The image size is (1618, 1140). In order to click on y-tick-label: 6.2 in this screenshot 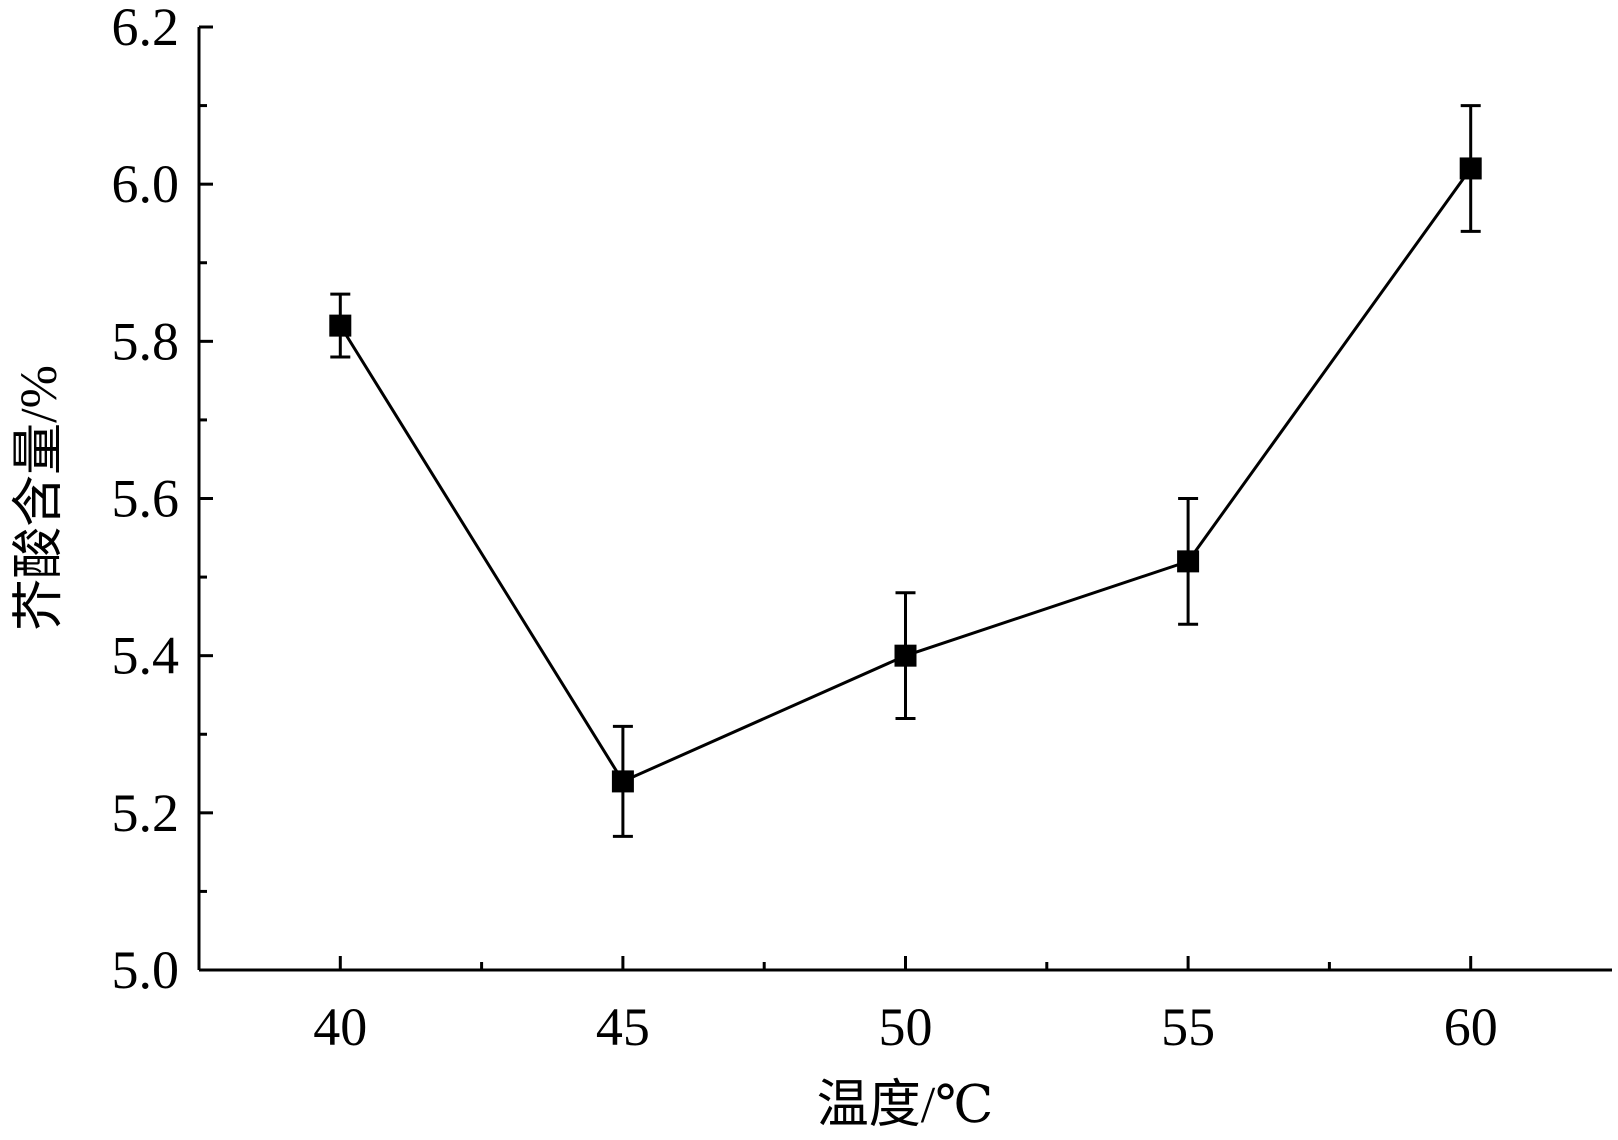, I will do `click(146, 28)`.